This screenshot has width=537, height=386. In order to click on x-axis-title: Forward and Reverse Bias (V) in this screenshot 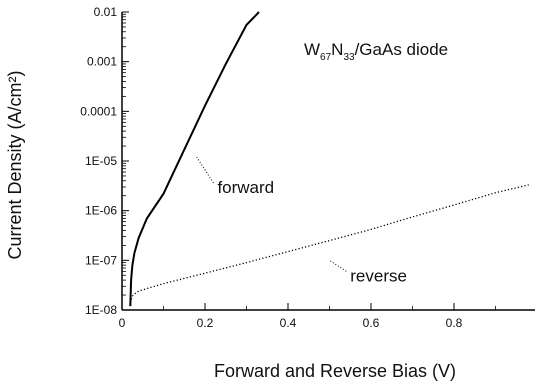, I will do `click(335, 371)`.